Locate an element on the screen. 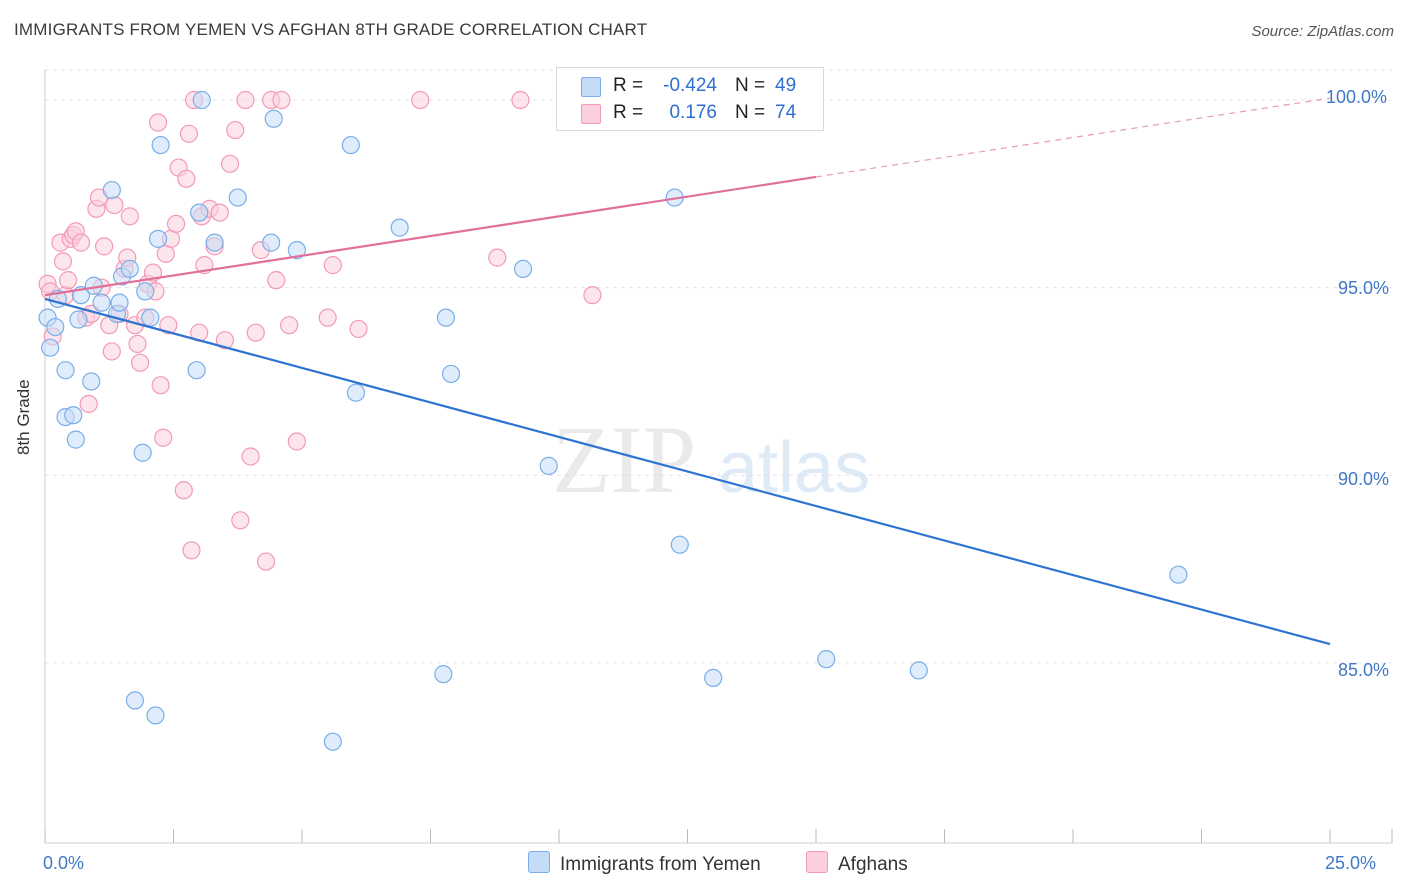 This screenshot has height=892, width=1406. x-tick-label-max: 25.0% is located at coordinates (1351, 863).